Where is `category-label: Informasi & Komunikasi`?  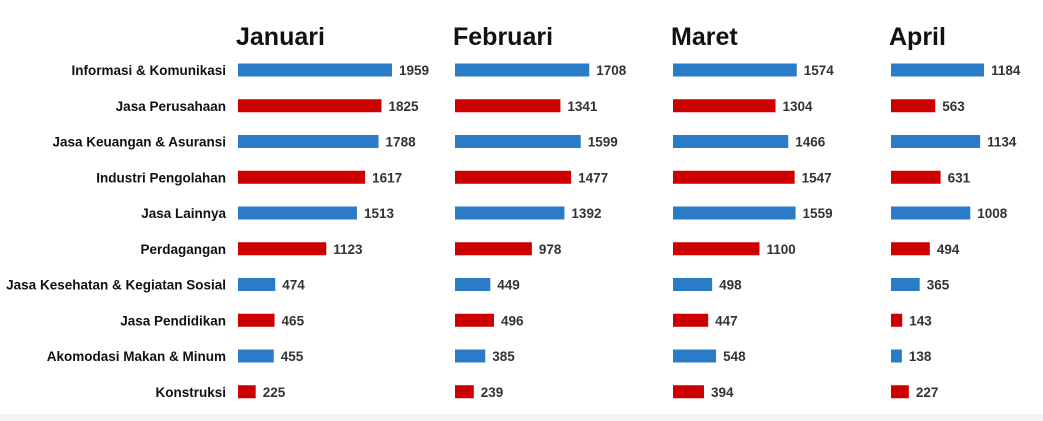
category-label: Informasi & Komunikasi is located at coordinates (148, 70).